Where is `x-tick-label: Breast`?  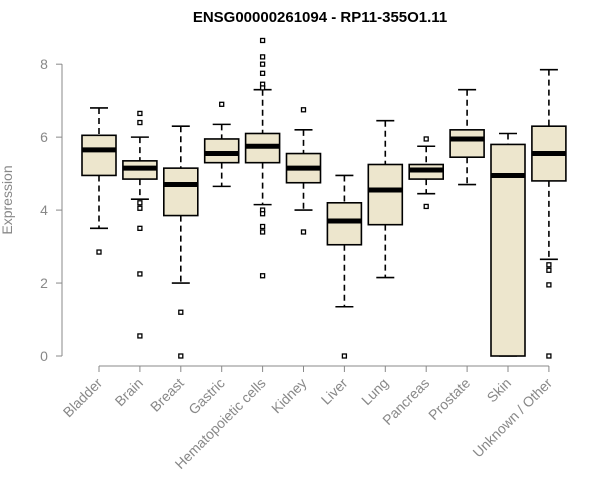
x-tick-label: Breast is located at coordinates (167, 395).